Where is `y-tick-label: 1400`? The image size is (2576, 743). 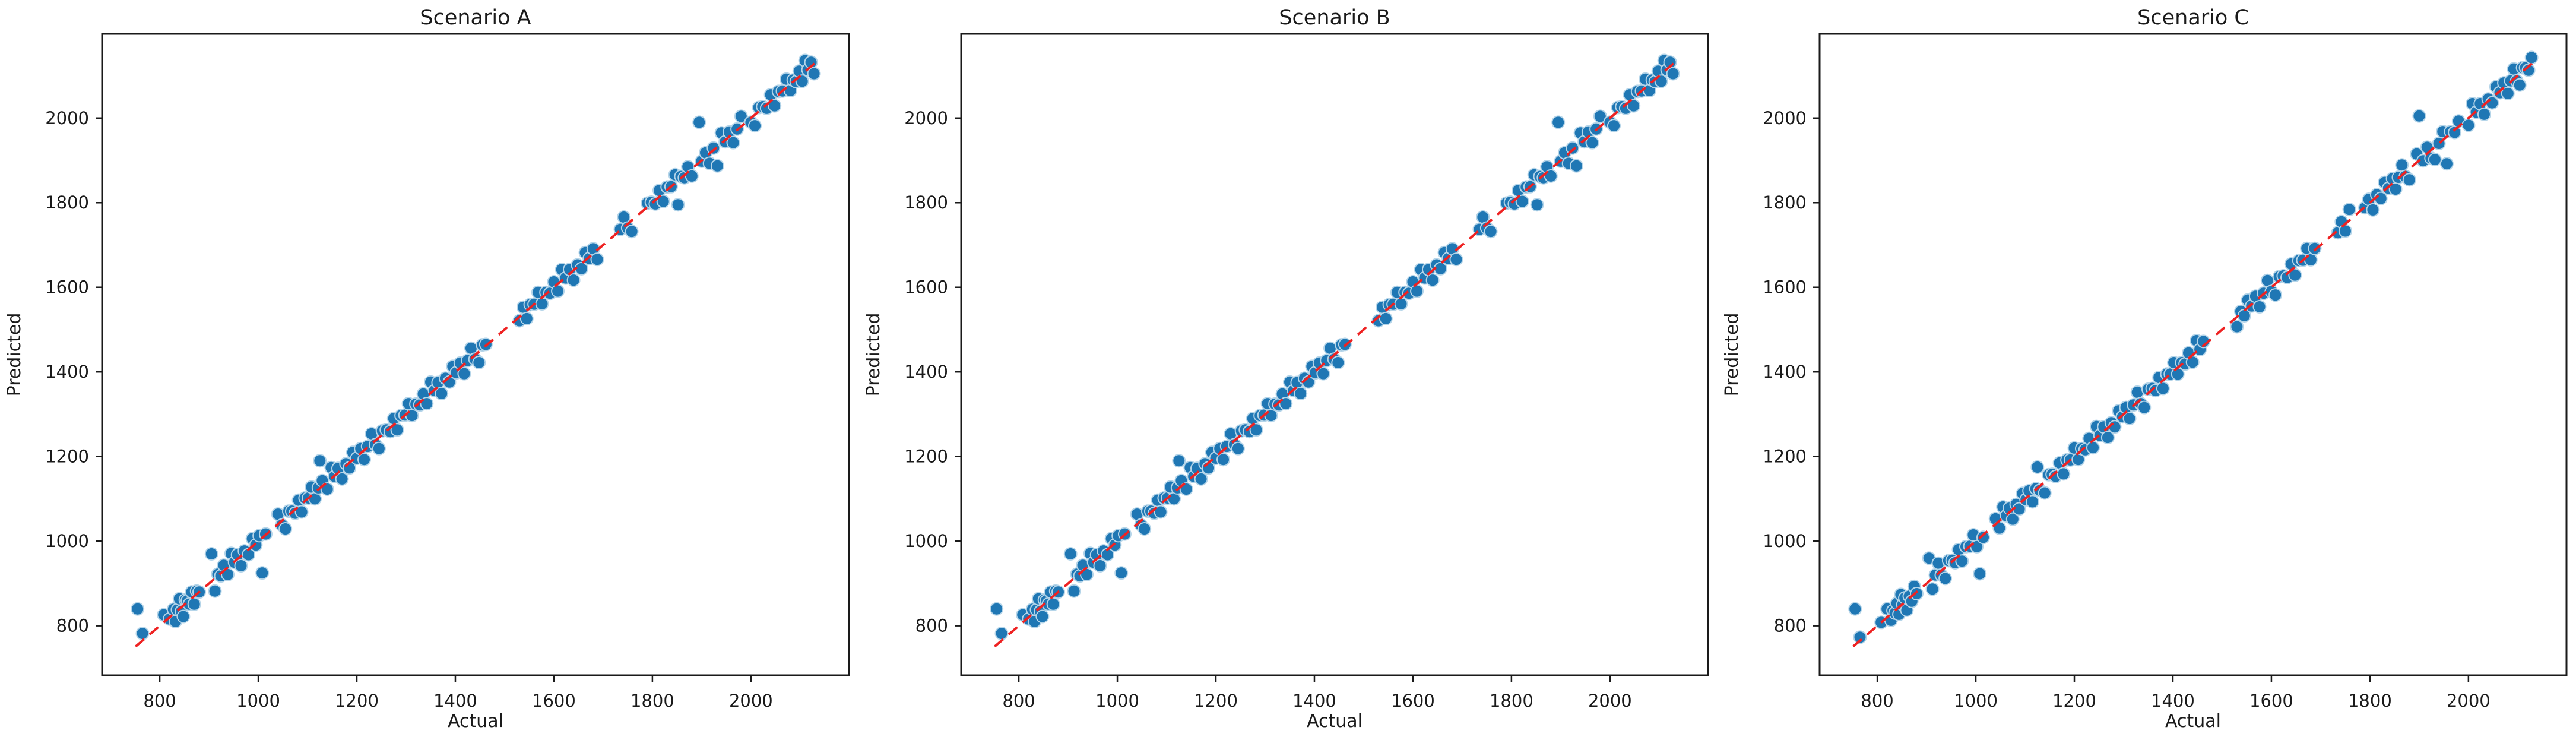 y-tick-label: 1400 is located at coordinates (1785, 372).